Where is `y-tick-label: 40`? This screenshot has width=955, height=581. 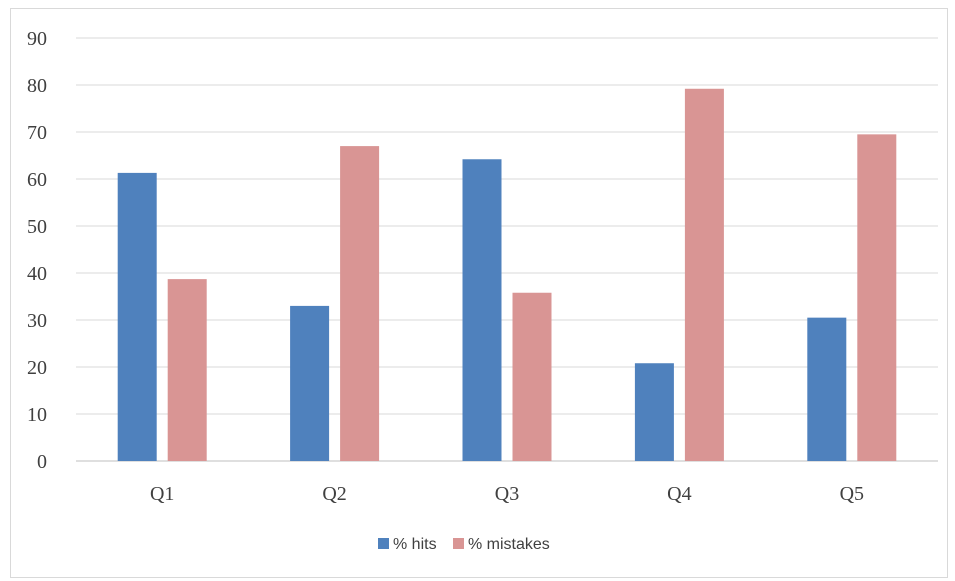 y-tick-label: 40 is located at coordinates (37, 274).